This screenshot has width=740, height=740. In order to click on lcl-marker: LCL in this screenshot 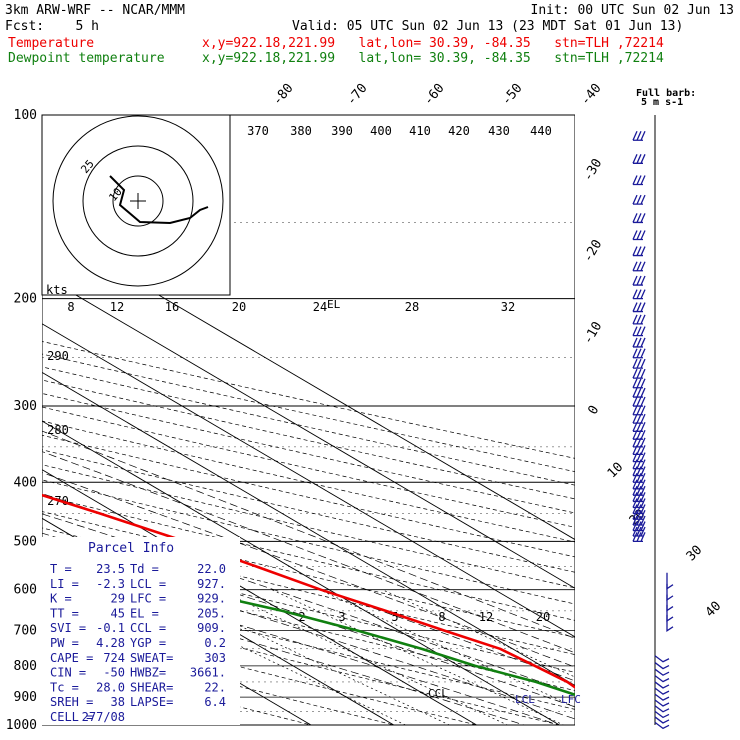, I will do `click(525, 699)`.